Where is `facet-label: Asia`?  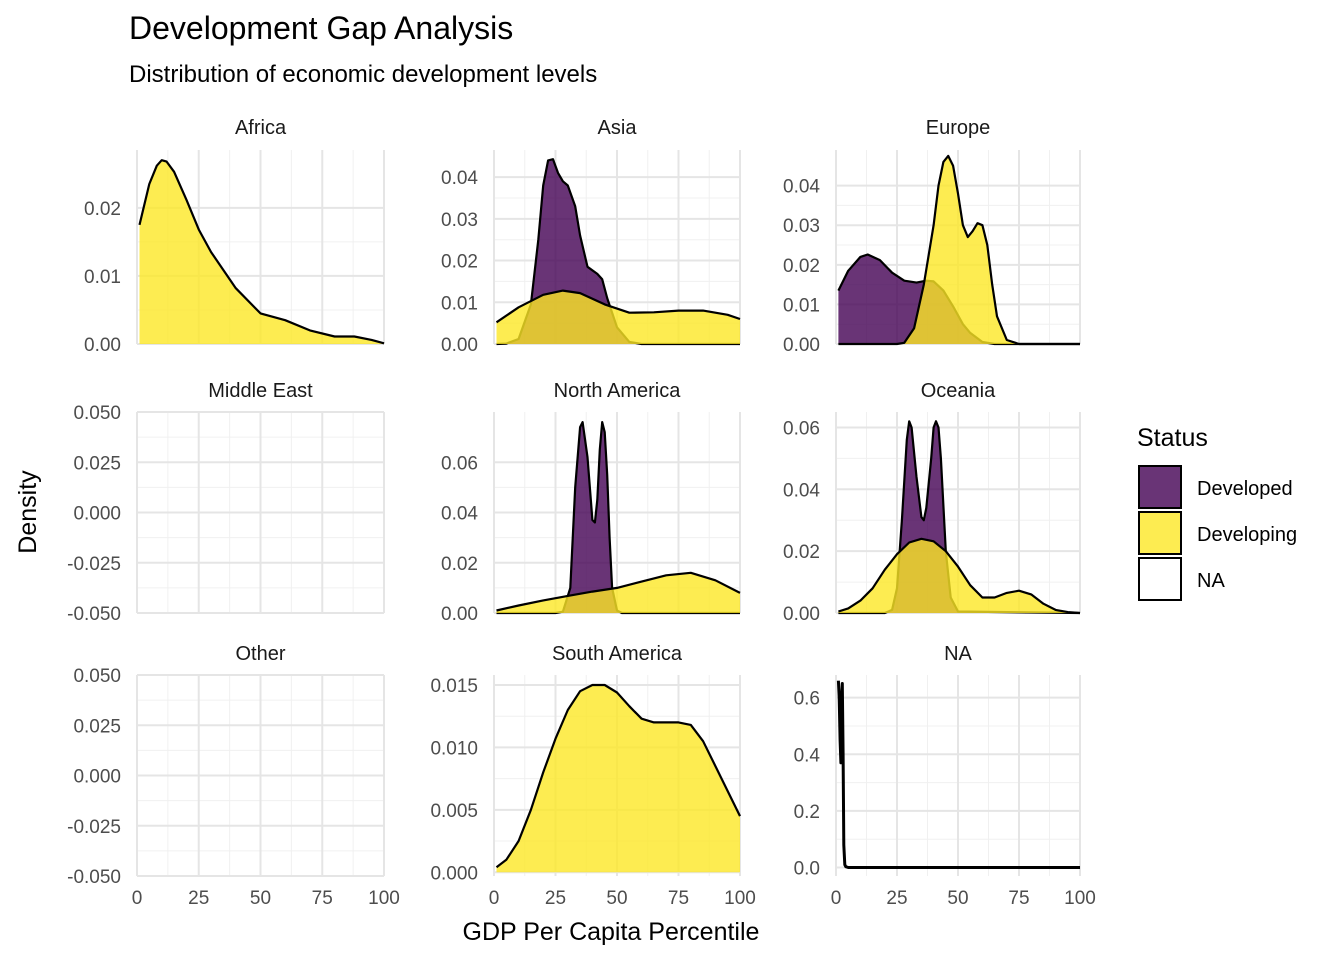
facet-label: Asia is located at coordinates (618, 128).